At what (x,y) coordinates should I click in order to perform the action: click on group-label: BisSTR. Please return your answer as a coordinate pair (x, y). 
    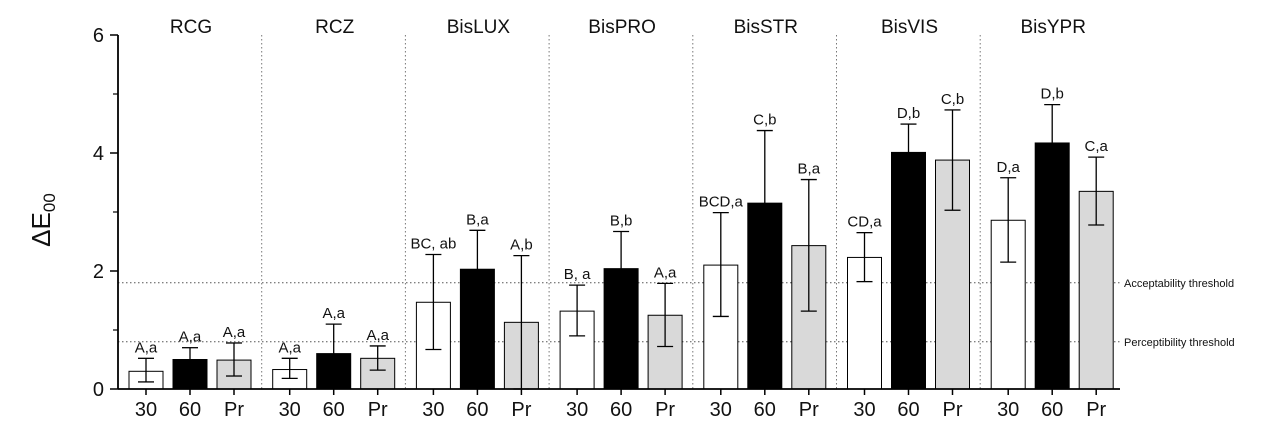
    Looking at the image, I should click on (766, 27).